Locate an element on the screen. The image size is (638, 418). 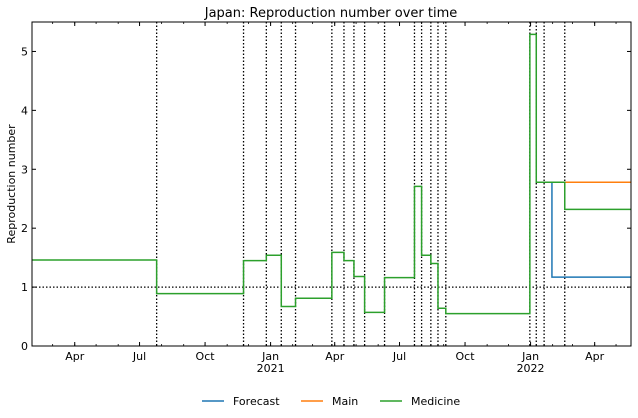
y-axis-label: Reproduction number is located at coordinates (11, 184).